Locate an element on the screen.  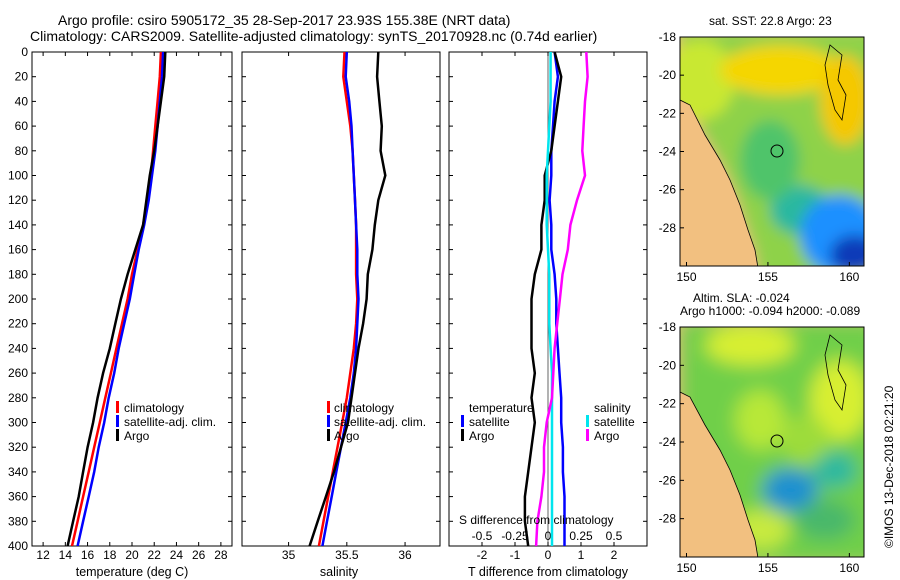
depth-tick-label: 300 is located at coordinates (18, 423).